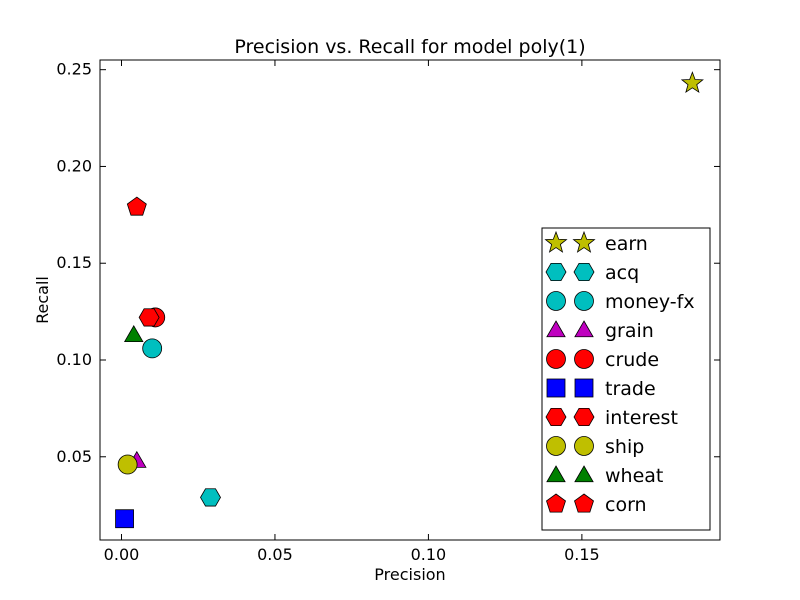  I want to click on point-ship, so click(127, 464).